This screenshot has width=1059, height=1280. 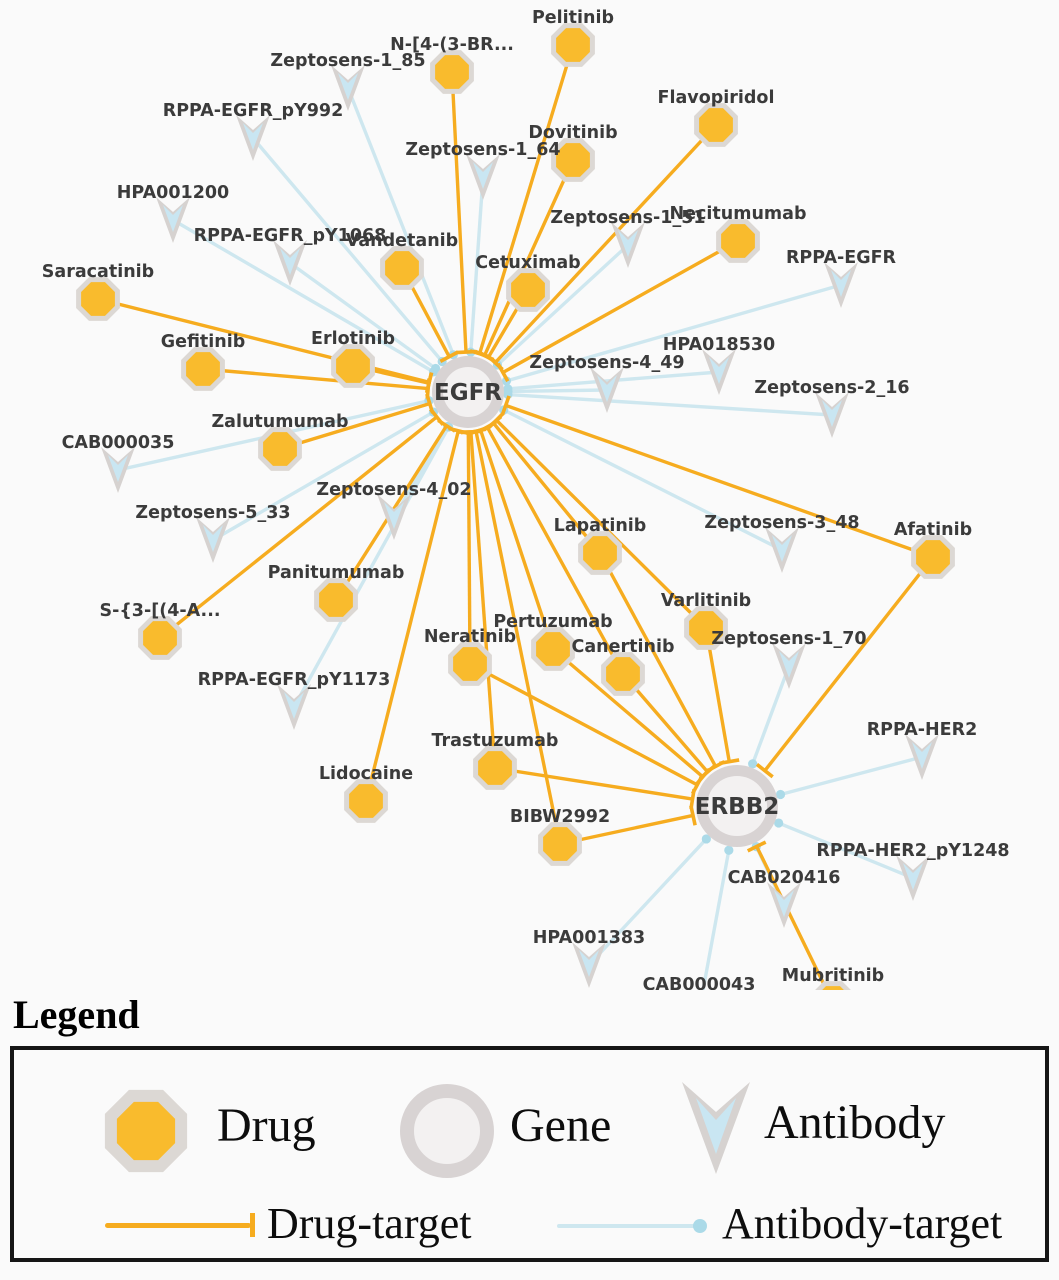 I want to click on antibody-node-rppa-her2-py1248, so click(x=913, y=878).